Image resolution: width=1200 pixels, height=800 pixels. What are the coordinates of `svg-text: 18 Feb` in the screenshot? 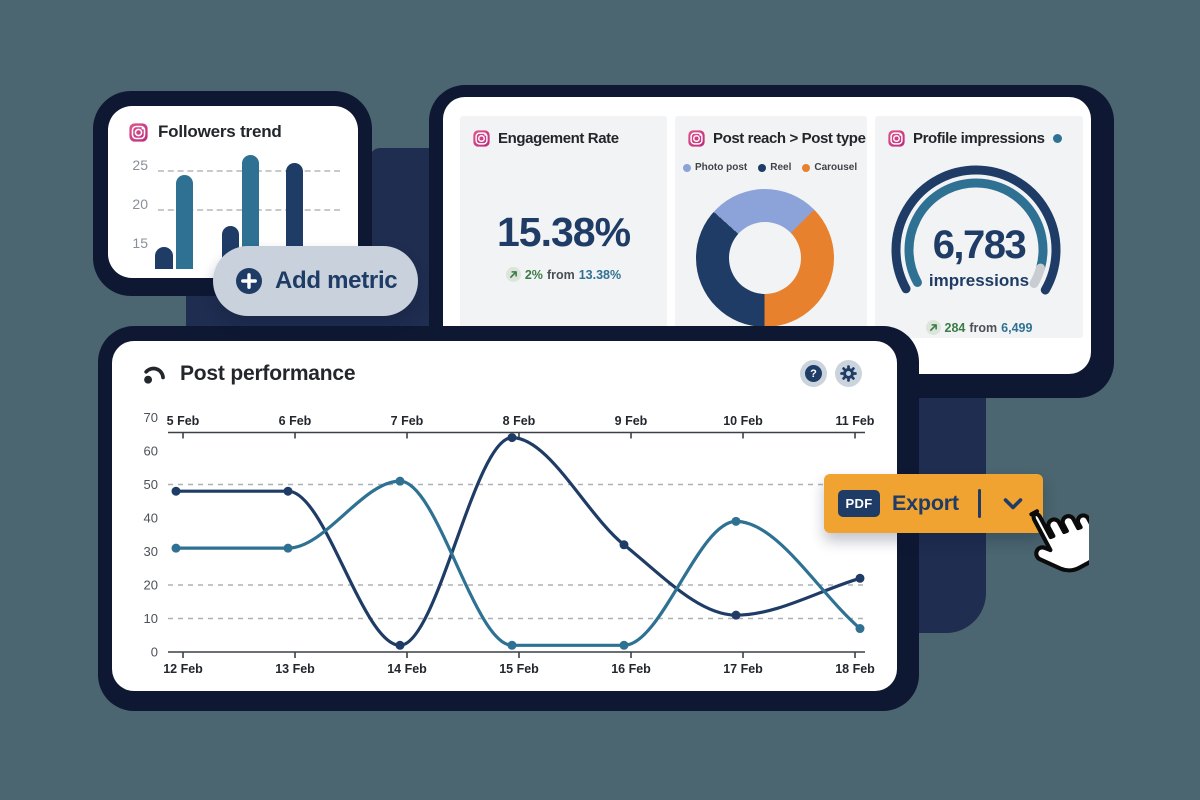 It's located at (855, 669).